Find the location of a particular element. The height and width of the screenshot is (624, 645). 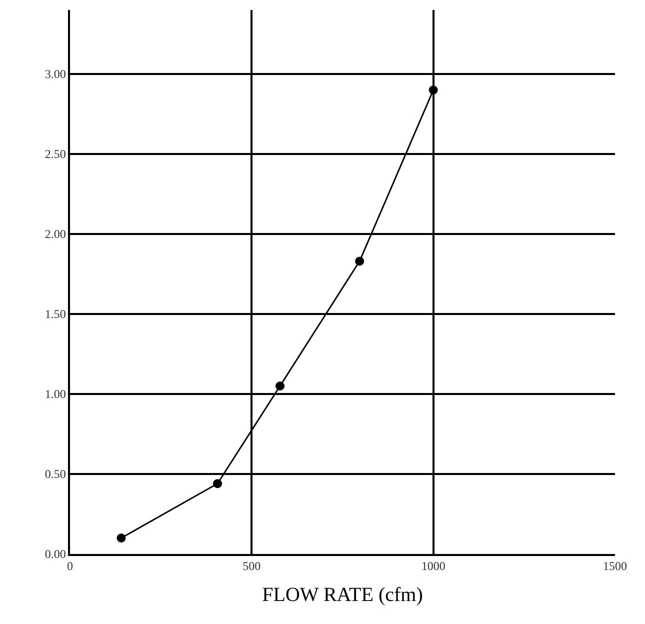

x-tick-label: 1000 is located at coordinates (433, 566).